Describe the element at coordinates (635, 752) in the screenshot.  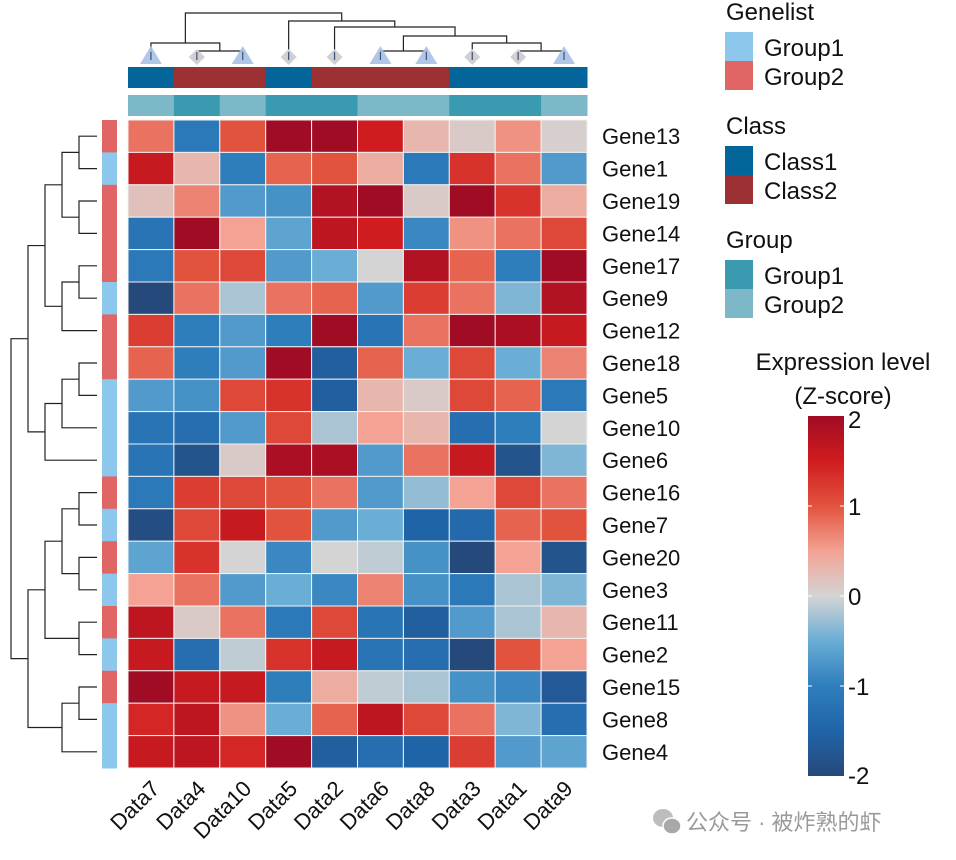
I see `row-label: Gene4` at that location.